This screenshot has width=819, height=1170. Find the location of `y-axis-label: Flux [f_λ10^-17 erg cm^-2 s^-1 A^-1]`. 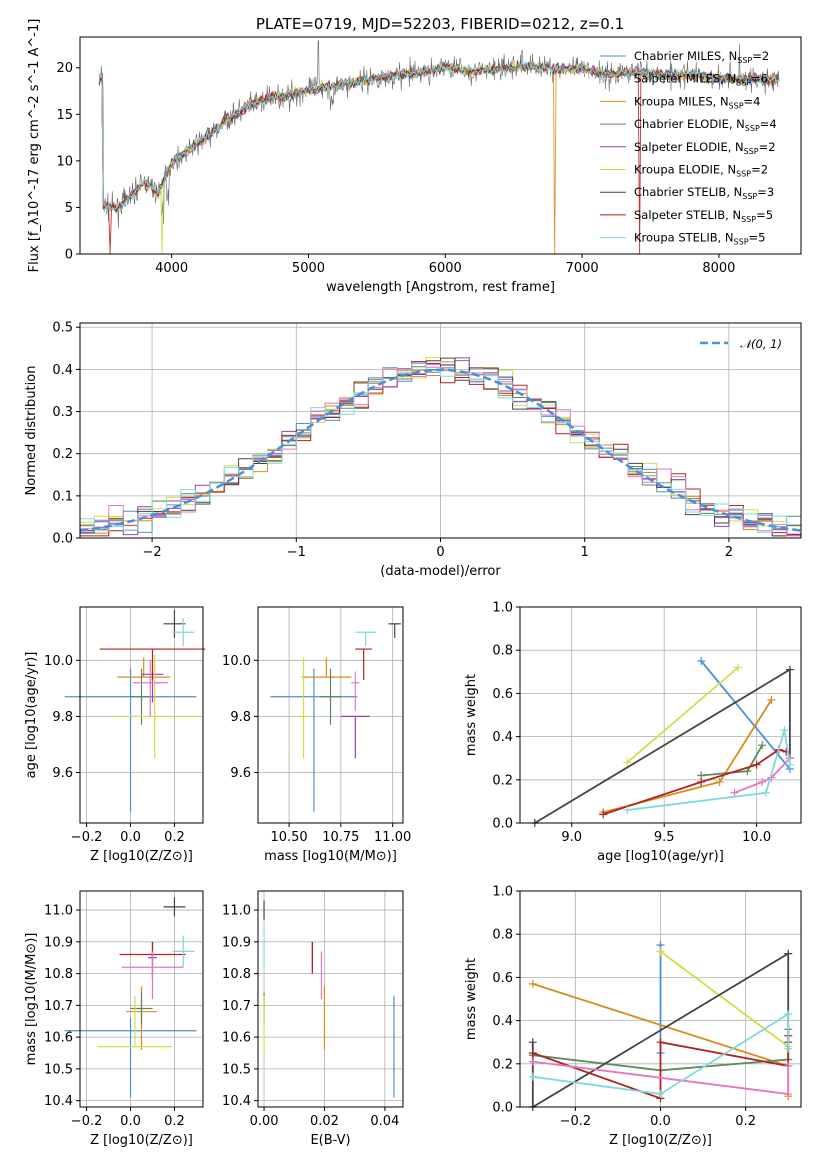

y-axis-label: Flux [f_λ10^-17 erg cm^-2 s^-1 A^-1] is located at coordinates (34, 146).